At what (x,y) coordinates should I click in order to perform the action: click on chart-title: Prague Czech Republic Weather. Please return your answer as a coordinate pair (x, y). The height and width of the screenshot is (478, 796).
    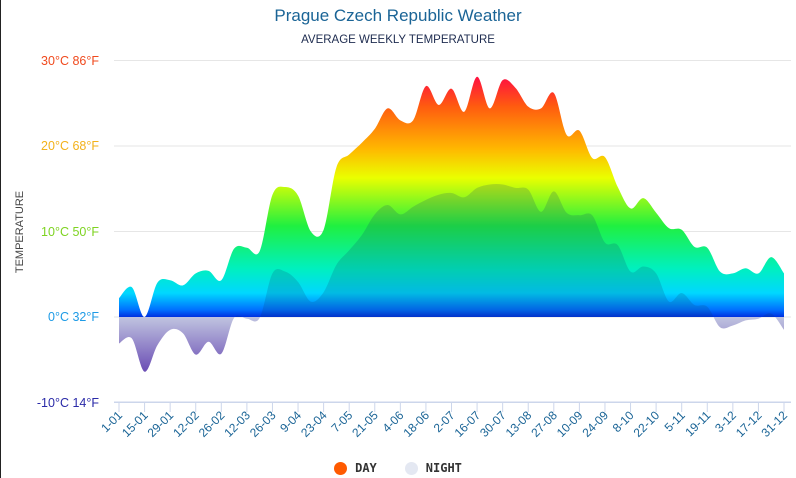
    Looking at the image, I should click on (398, 15).